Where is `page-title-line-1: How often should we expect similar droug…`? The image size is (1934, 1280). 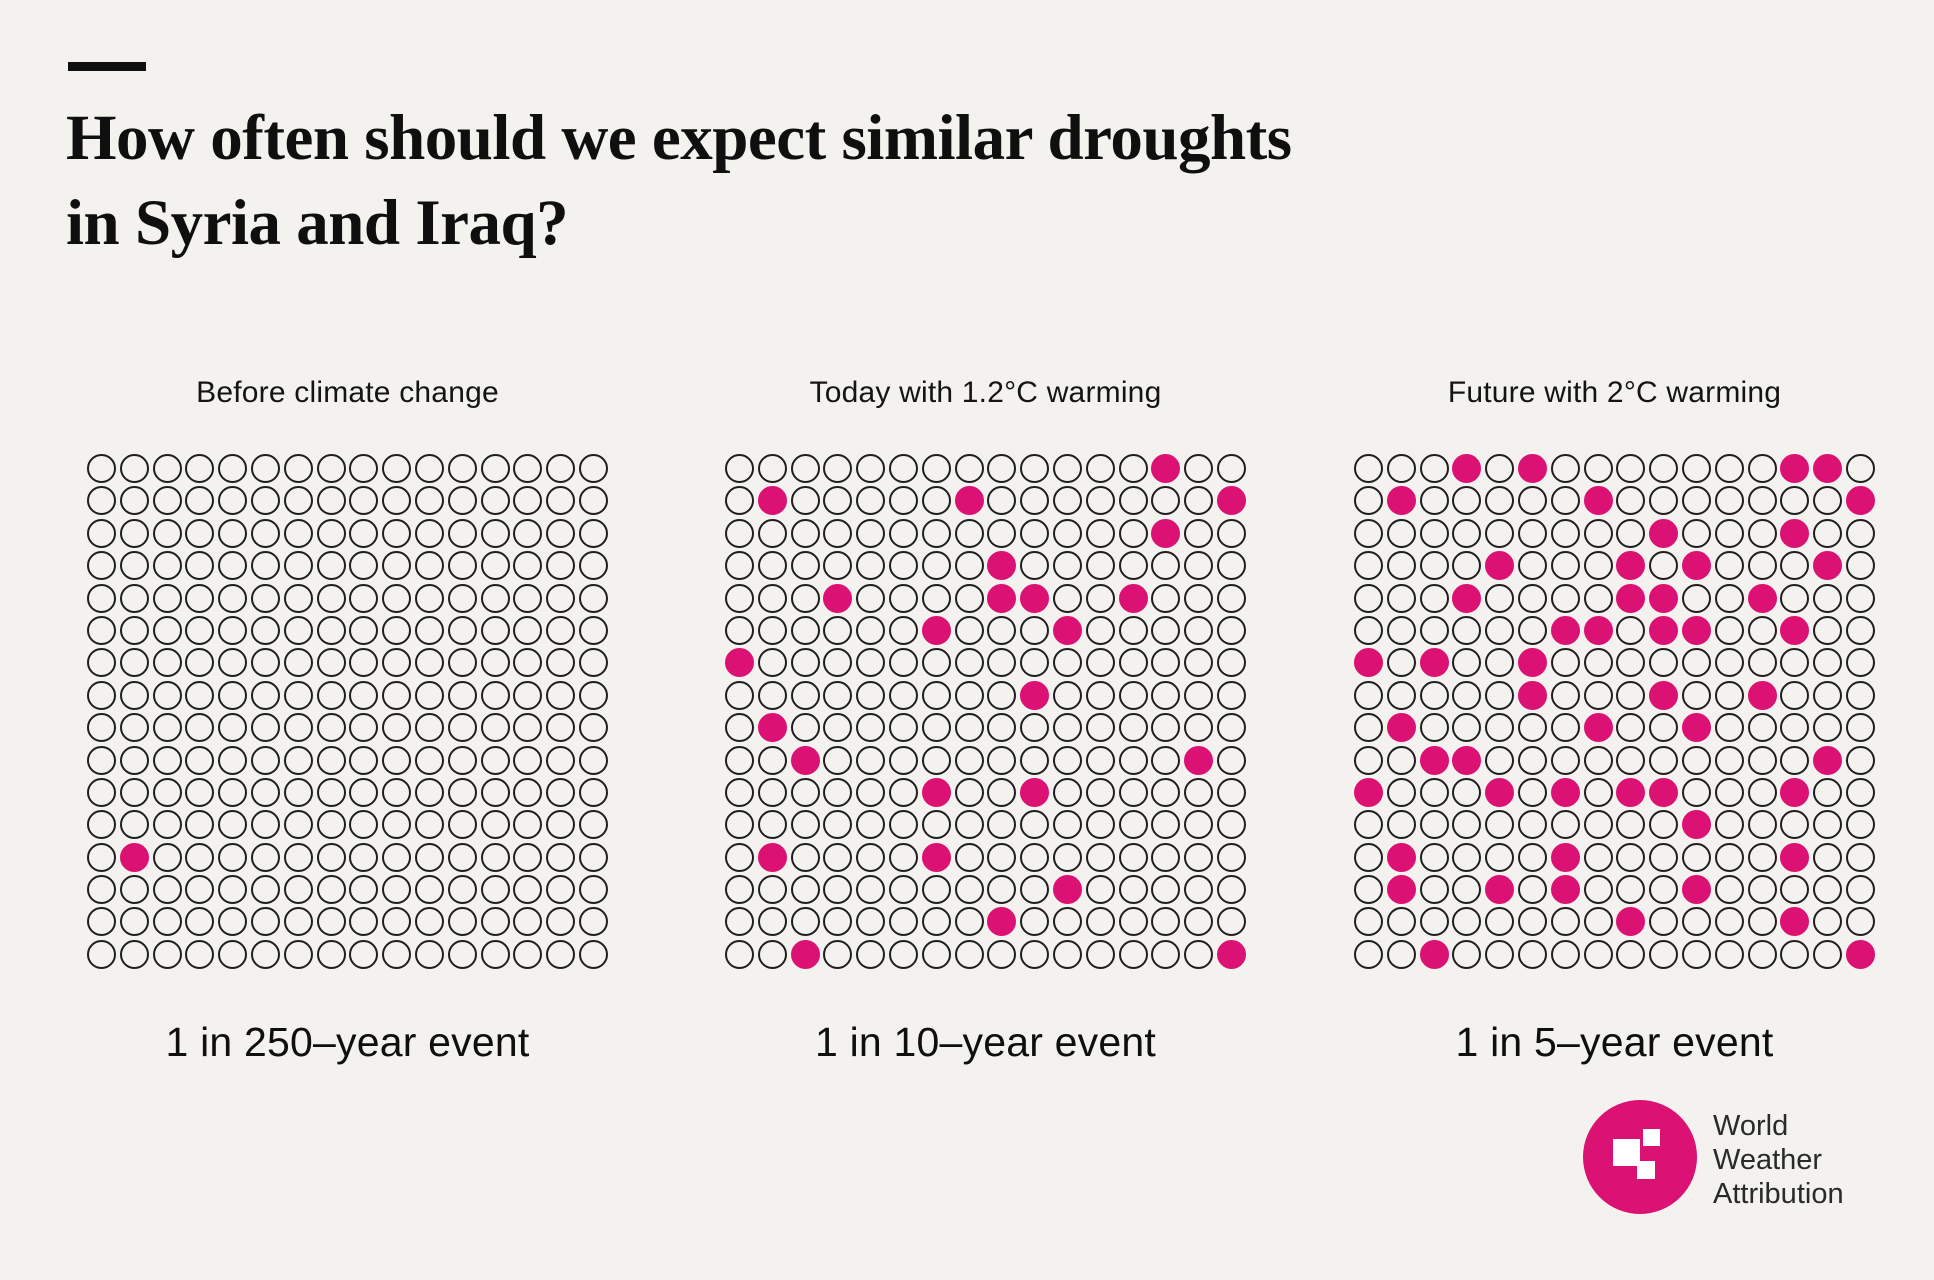 page-title-line-1: How often should we expect similar droug… is located at coordinates (679, 138).